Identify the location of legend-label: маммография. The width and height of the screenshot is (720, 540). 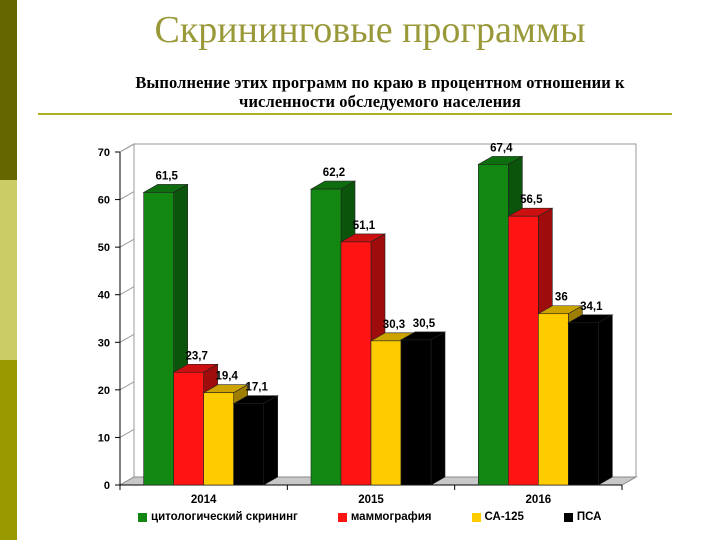
(391, 517).